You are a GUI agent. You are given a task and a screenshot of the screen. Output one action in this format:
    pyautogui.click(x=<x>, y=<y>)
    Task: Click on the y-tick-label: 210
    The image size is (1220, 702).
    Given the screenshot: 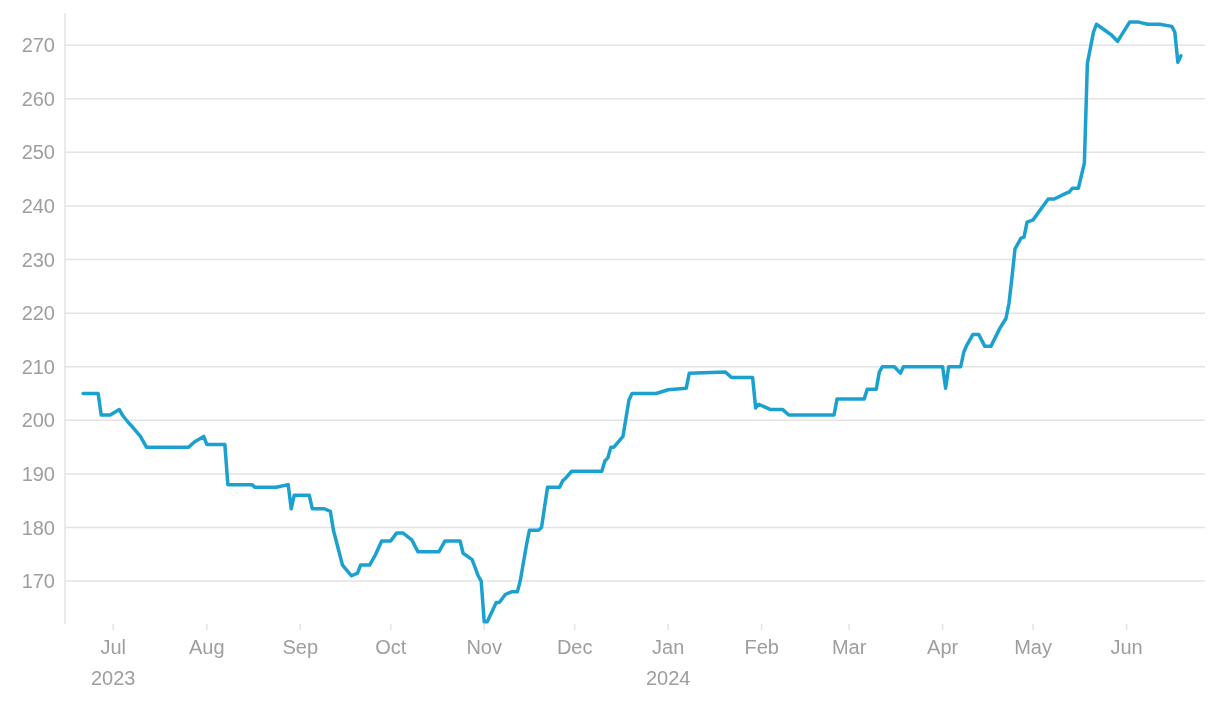 What is the action you would take?
    pyautogui.click(x=38, y=366)
    